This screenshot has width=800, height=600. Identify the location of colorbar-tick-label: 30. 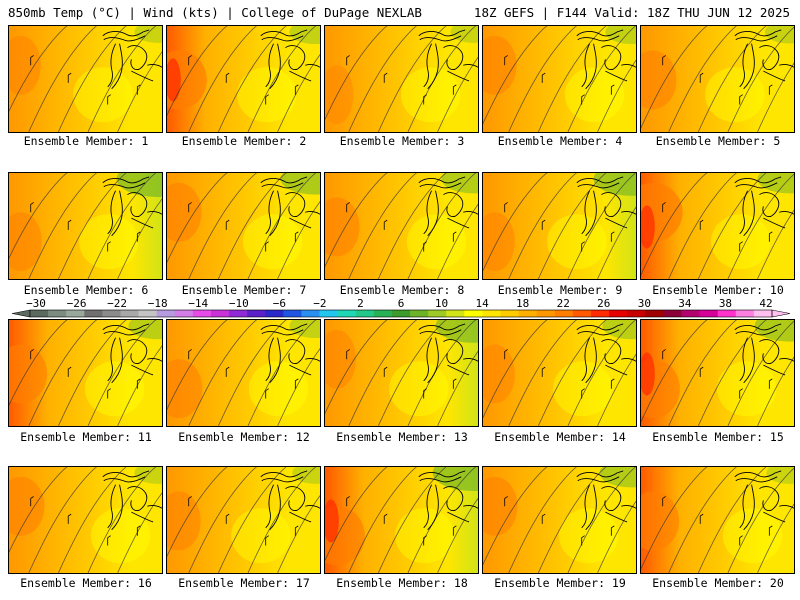
(644, 303).